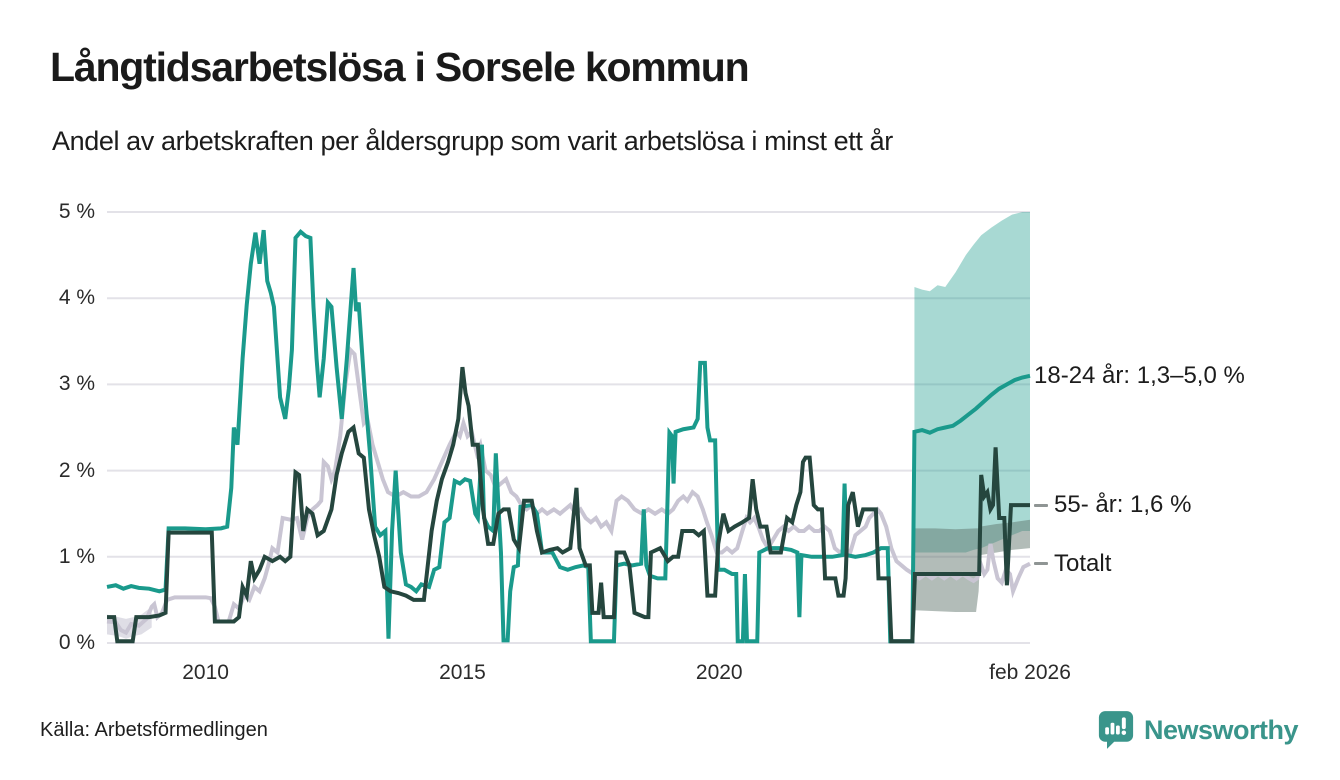 This screenshot has height=780, width=1340. I want to click on x-tick-label: 2015, so click(462, 672).